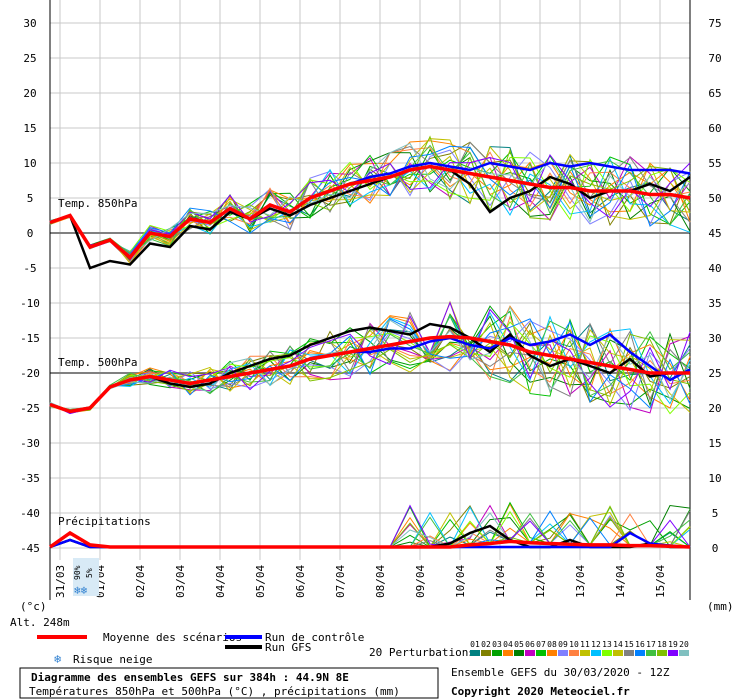 This screenshot has height=700, width=740. What do you see at coordinates (340, 581) in the screenshot?
I see `date-tick-label: 07/04` at bounding box center [340, 581].